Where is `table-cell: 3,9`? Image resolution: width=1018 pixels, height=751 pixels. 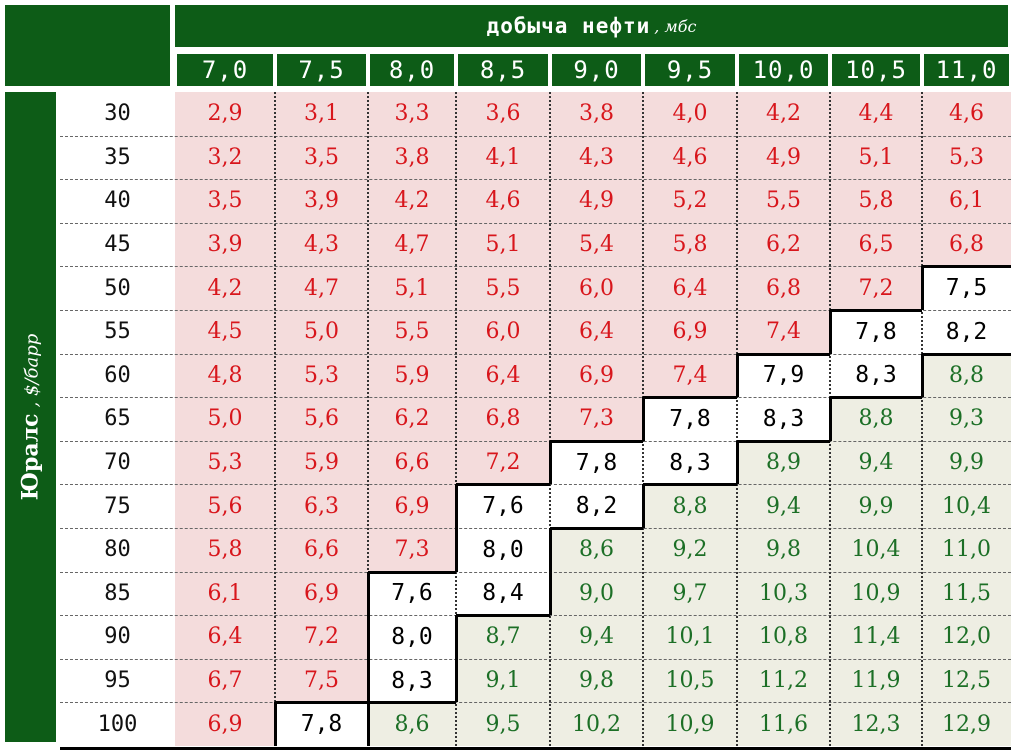
table-cell: 3,9 is located at coordinates (225, 244).